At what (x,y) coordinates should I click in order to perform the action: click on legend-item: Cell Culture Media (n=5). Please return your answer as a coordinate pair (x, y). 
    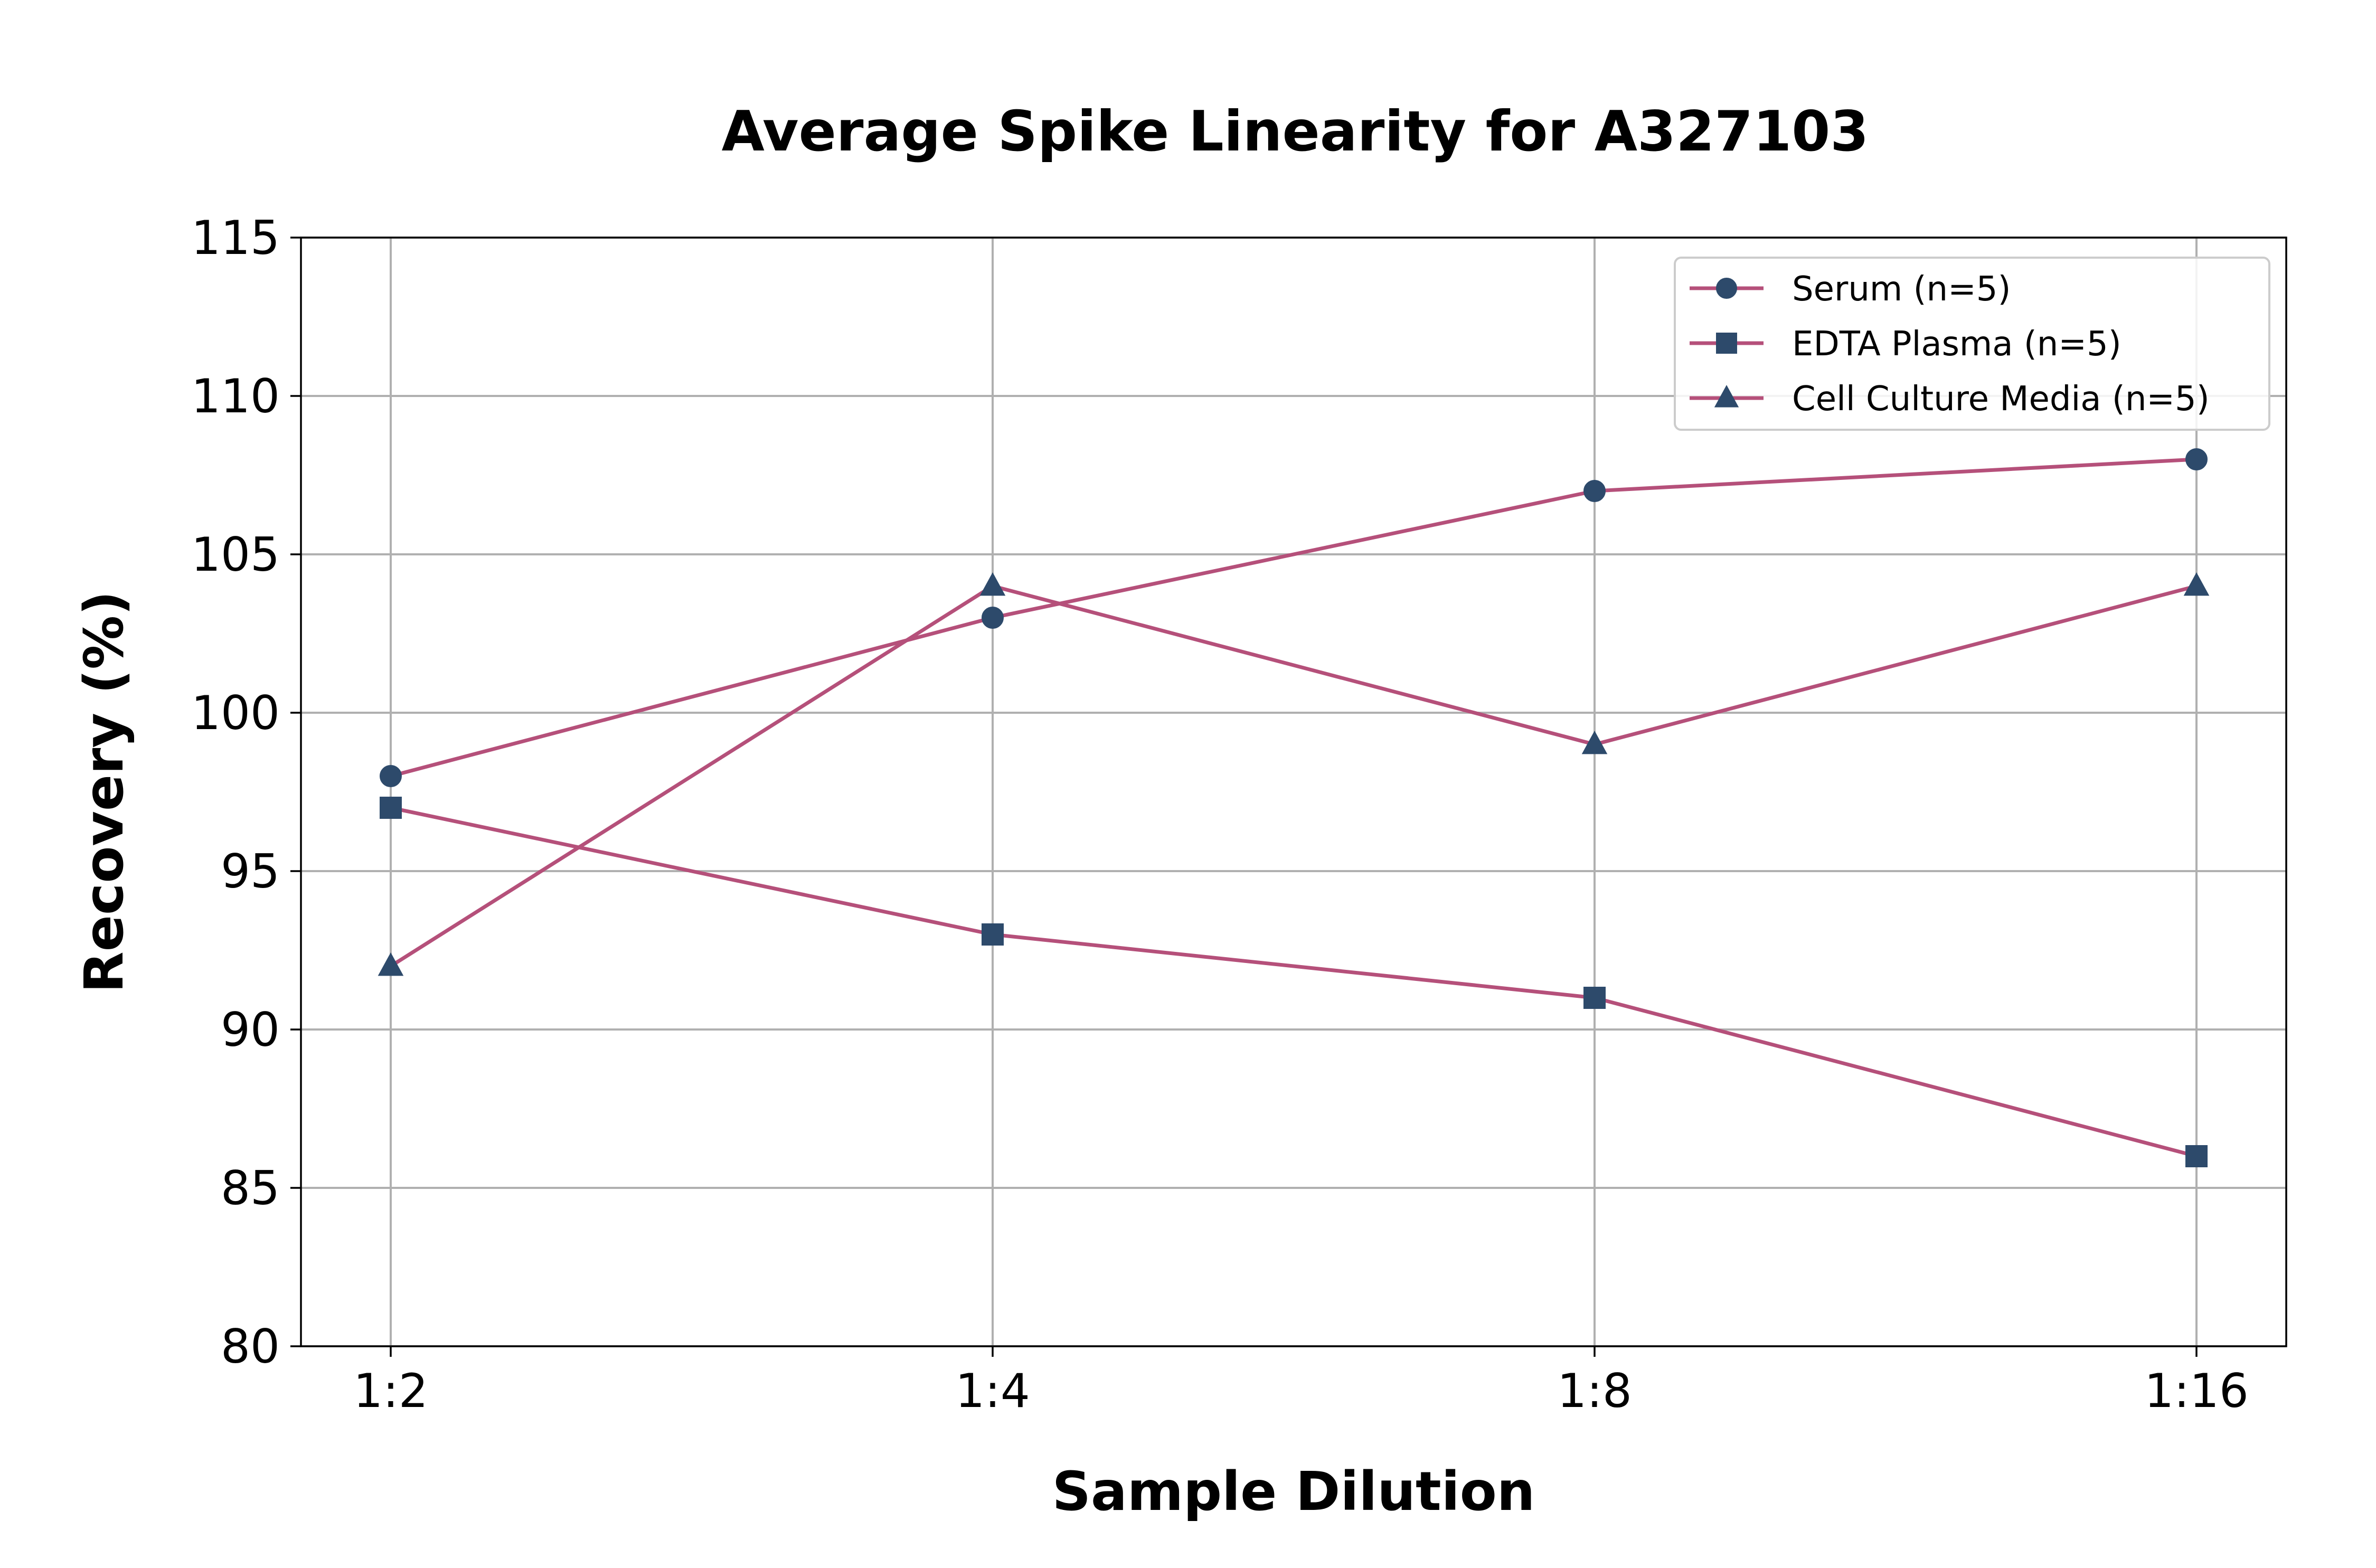
    Looking at the image, I should click on (1950, 400).